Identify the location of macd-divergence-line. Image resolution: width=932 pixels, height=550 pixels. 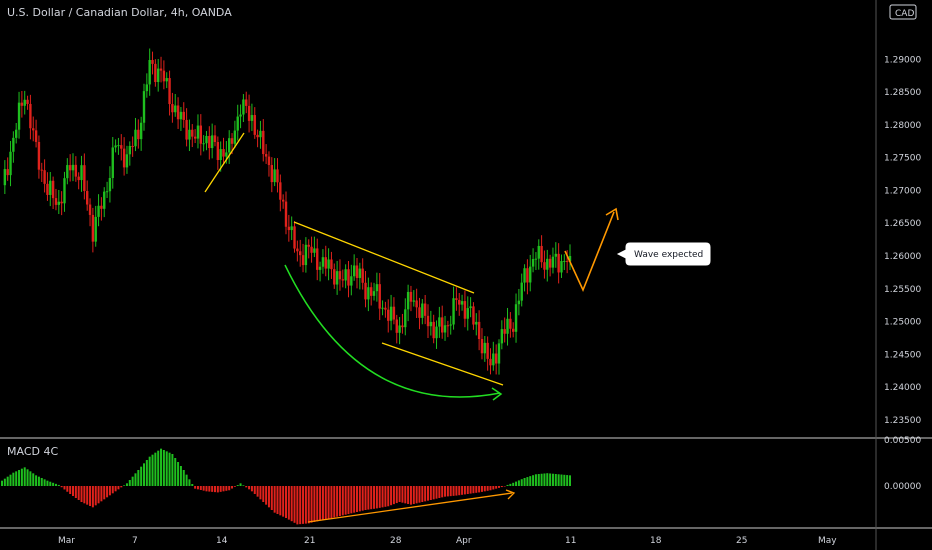
(410, 507).